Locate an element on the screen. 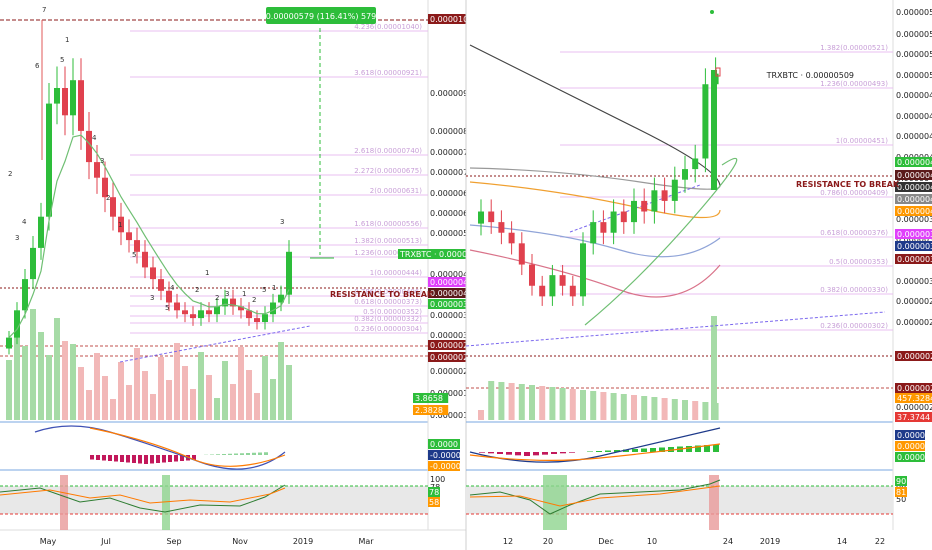 The height and width of the screenshot is (550, 932). right-candles is located at coordinates (599, 158).